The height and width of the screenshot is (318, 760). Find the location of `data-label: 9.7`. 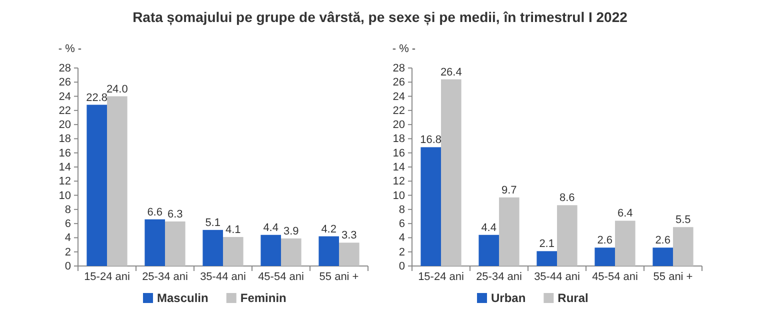

data-label: 9.7 is located at coordinates (509, 190).